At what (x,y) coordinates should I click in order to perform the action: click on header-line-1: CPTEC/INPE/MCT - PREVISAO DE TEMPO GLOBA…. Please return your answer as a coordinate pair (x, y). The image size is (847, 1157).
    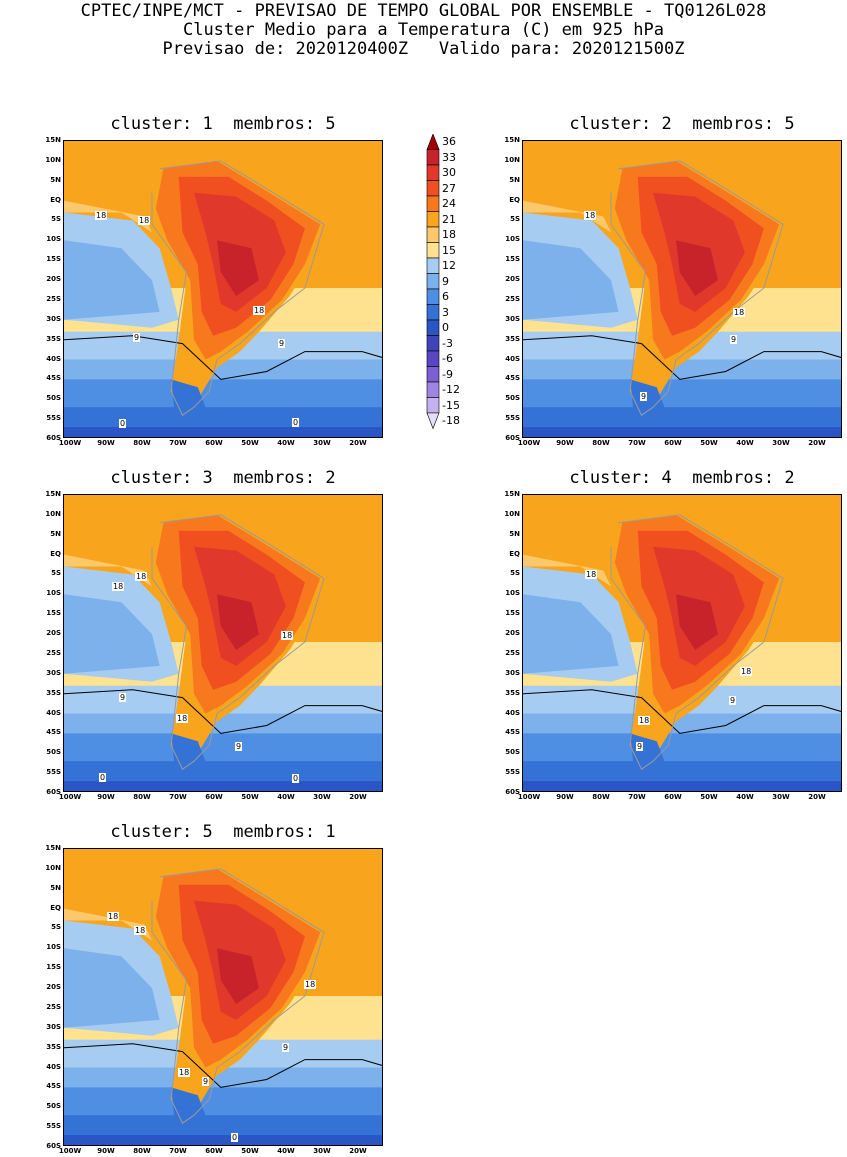
    Looking at the image, I should click on (423, 11).